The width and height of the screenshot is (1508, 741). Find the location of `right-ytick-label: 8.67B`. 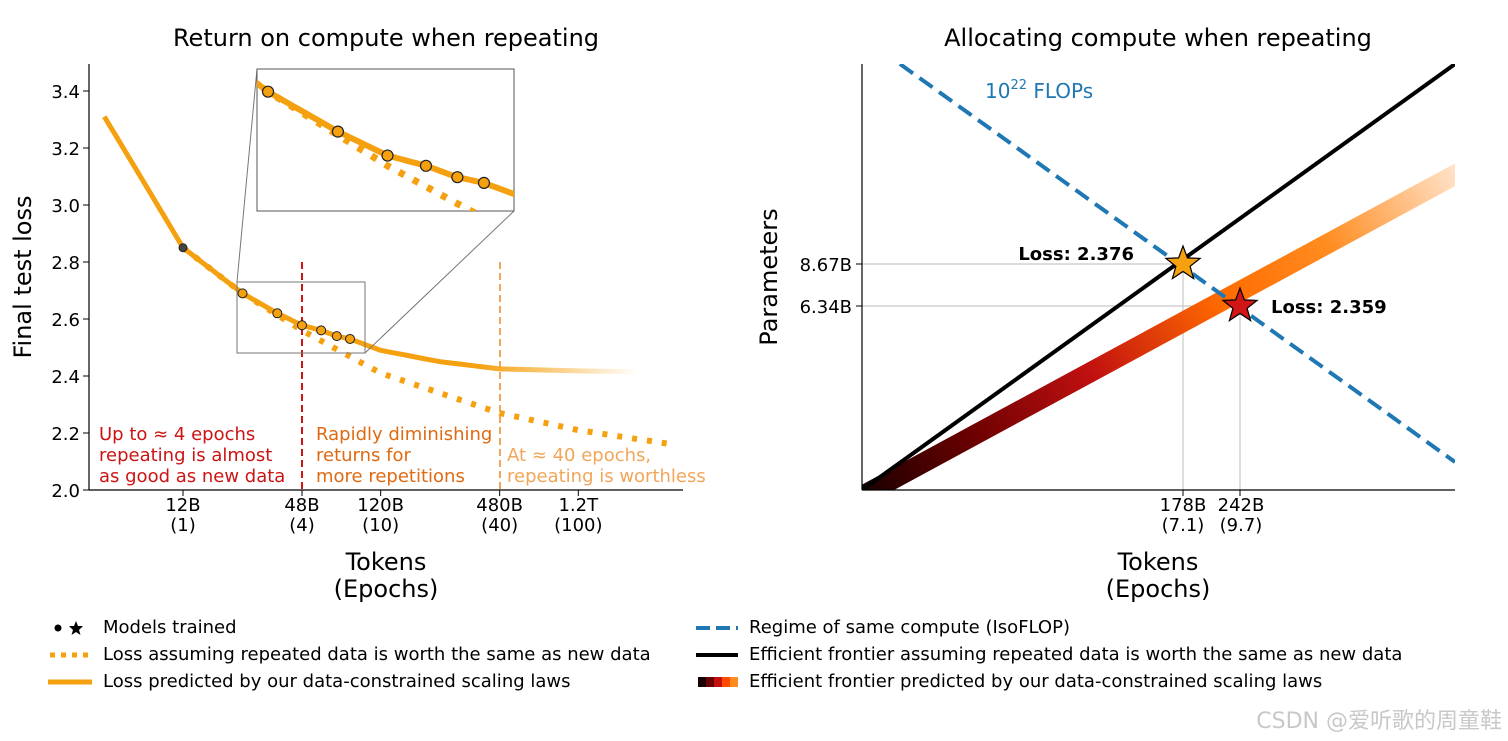

right-ytick-label: 8.67B is located at coordinates (826, 265).